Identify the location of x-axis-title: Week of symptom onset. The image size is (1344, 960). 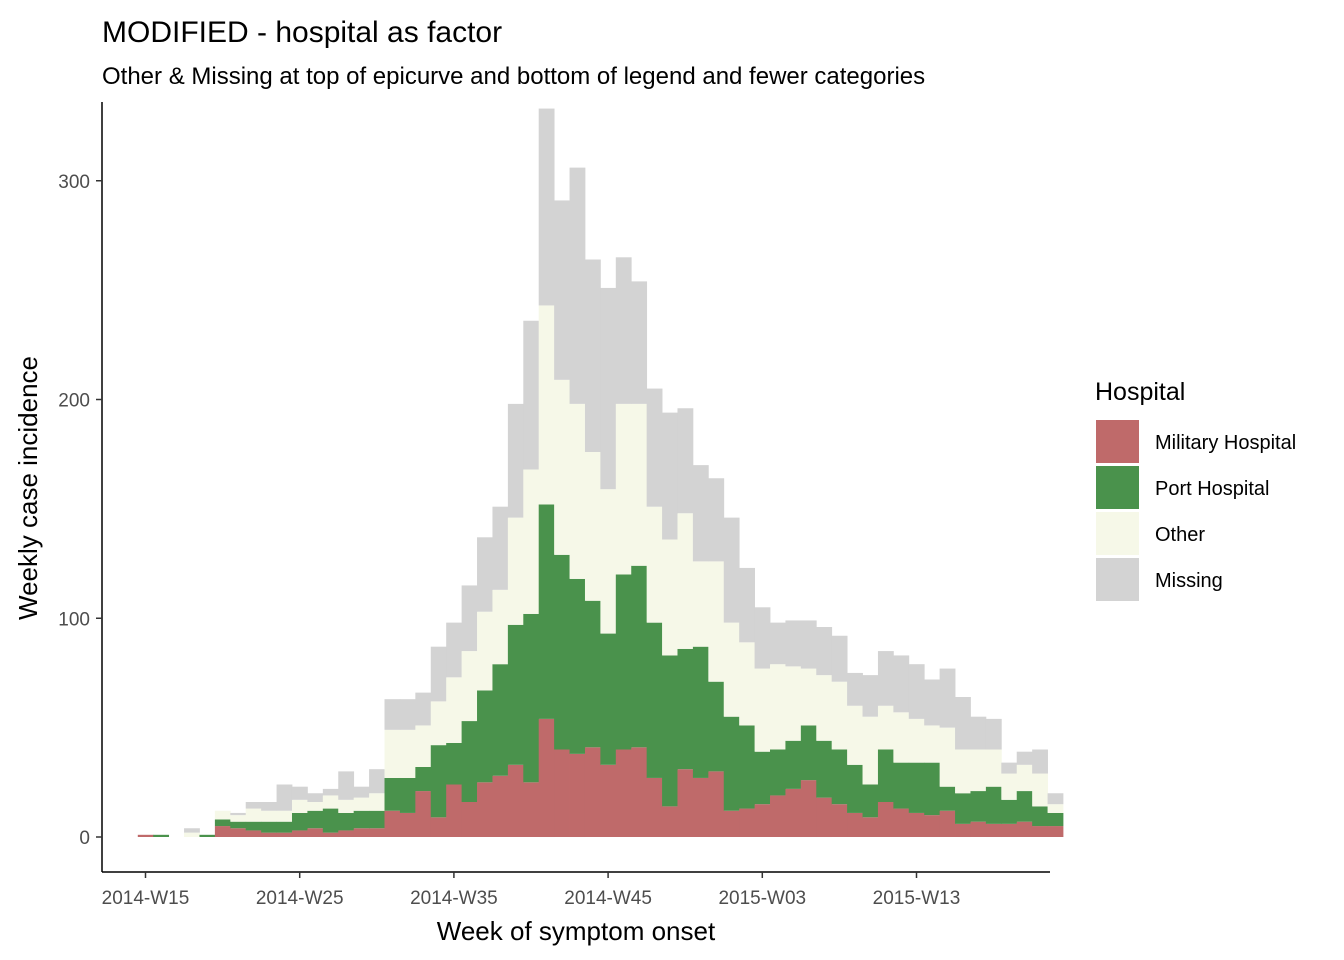
(576, 931).